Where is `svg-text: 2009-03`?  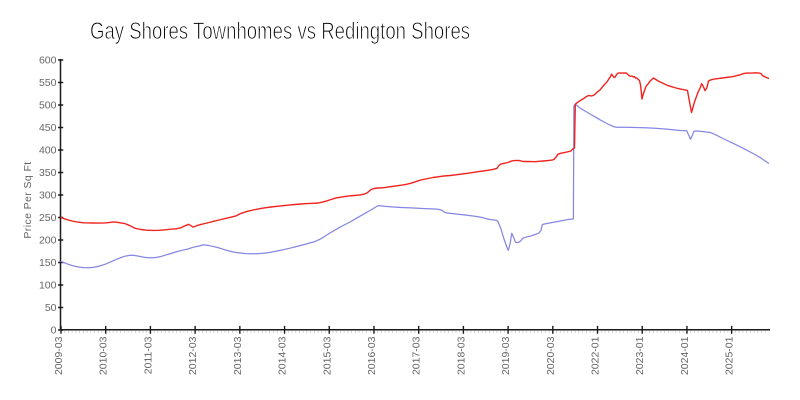
svg-text: 2009-03 is located at coordinates (59, 355).